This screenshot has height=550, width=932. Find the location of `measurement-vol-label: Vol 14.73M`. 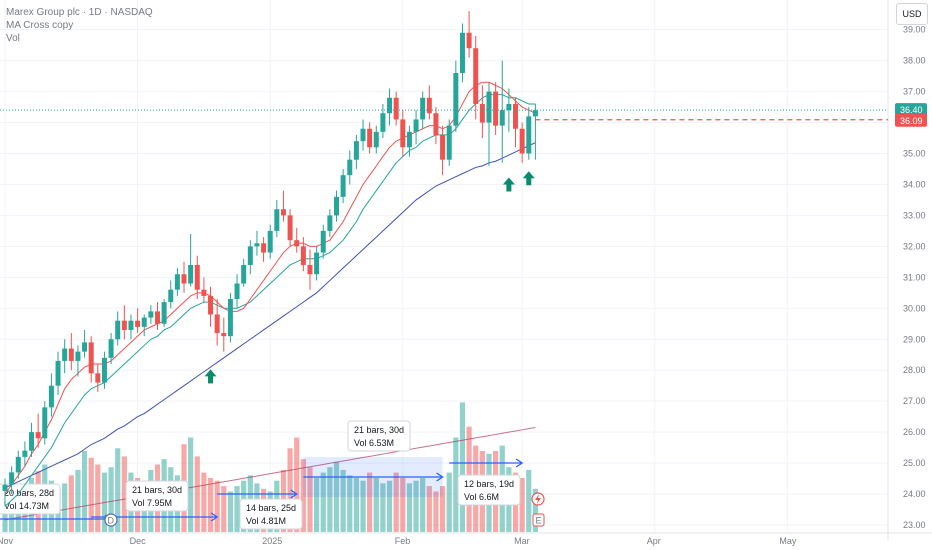

measurement-vol-label: Vol 14.73M is located at coordinates (26, 506).